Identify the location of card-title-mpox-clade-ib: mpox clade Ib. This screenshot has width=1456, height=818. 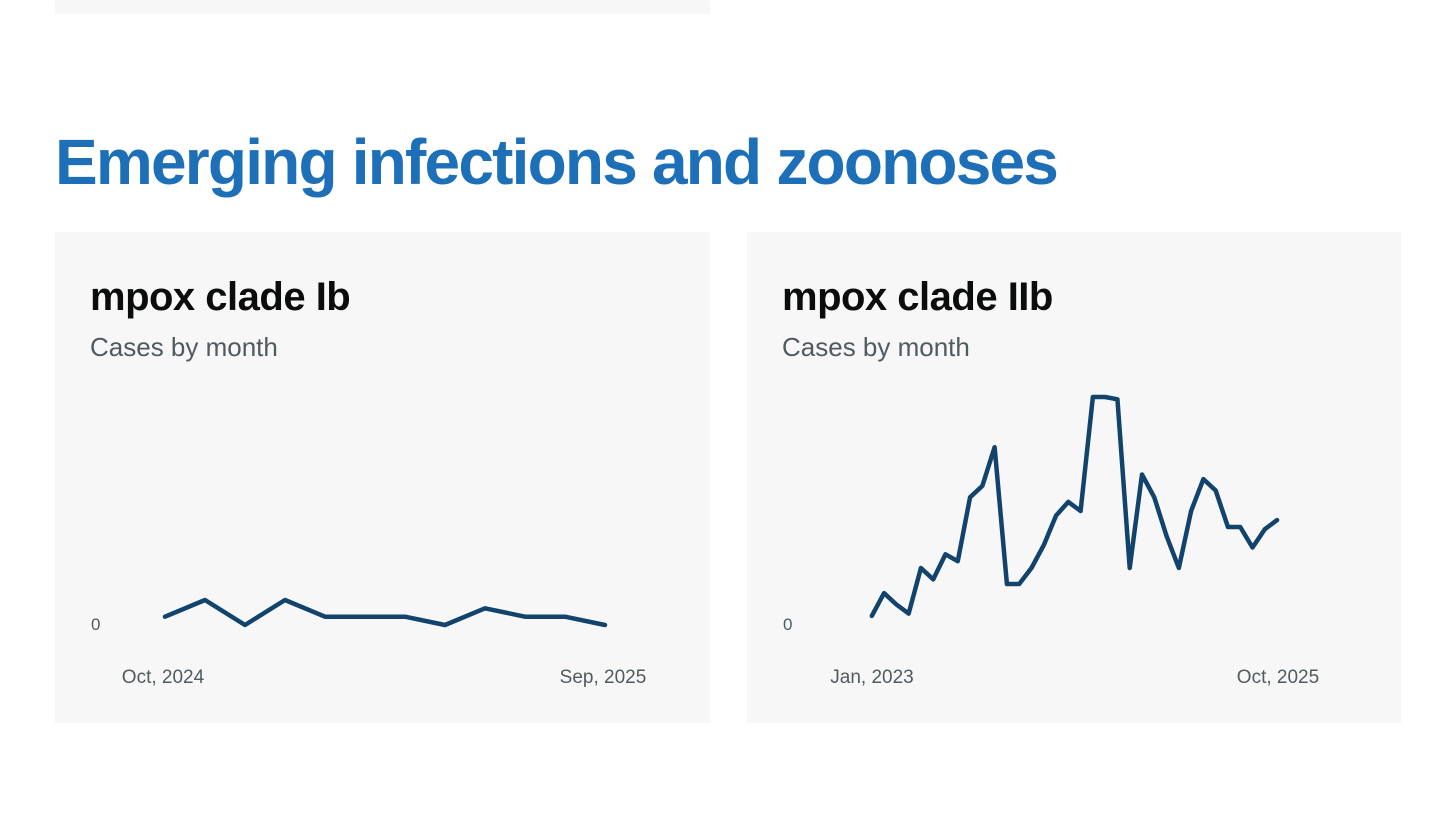
(220, 297).